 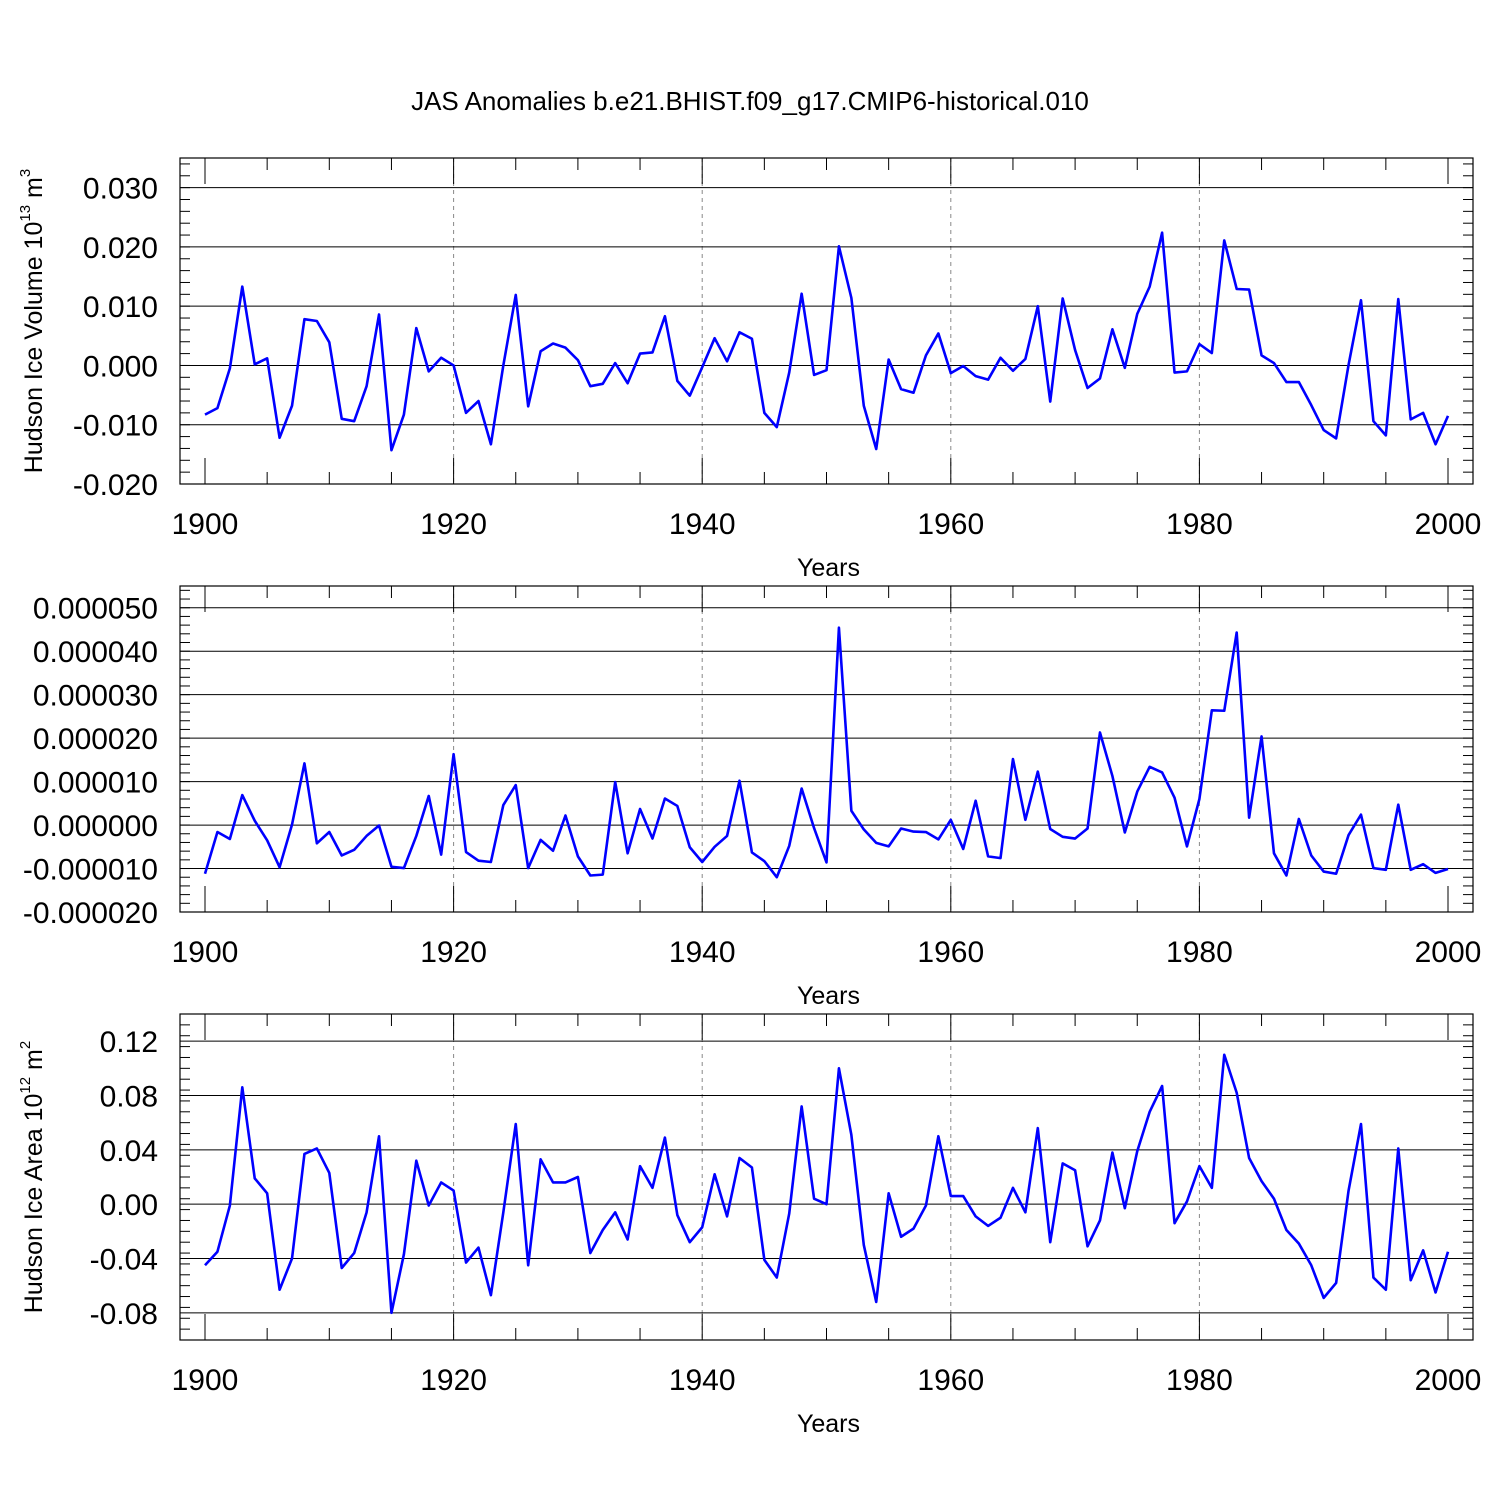 I want to click on y-tick-label: 0.030, so click(x=120, y=189).